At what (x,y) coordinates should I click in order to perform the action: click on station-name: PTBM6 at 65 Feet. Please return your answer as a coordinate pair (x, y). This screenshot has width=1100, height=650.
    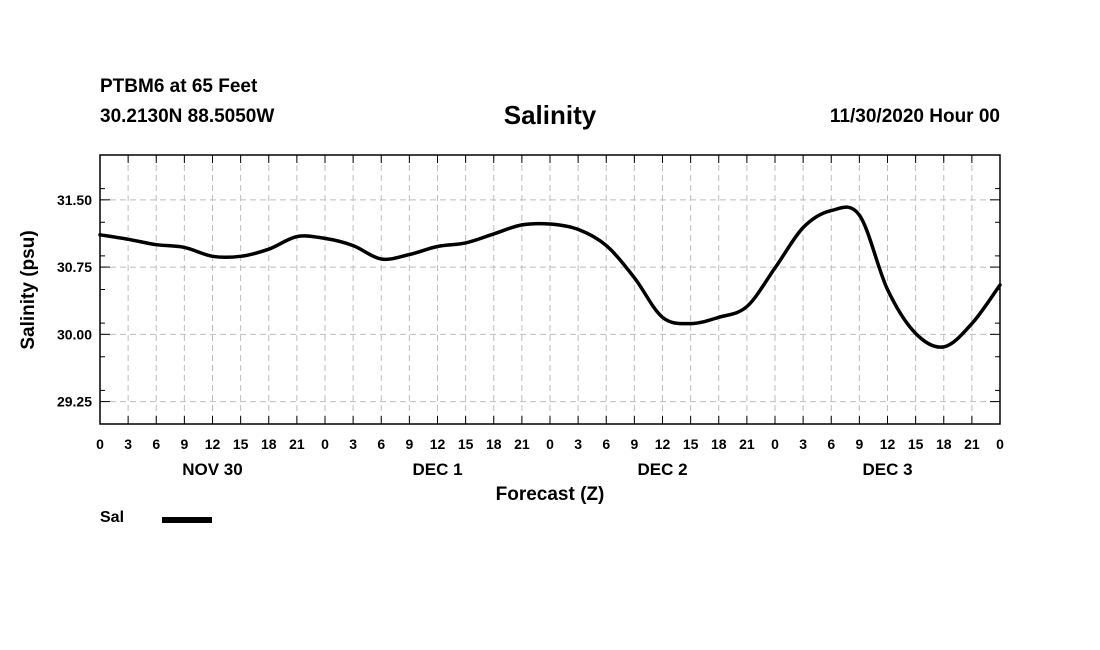
    Looking at the image, I should click on (179, 86).